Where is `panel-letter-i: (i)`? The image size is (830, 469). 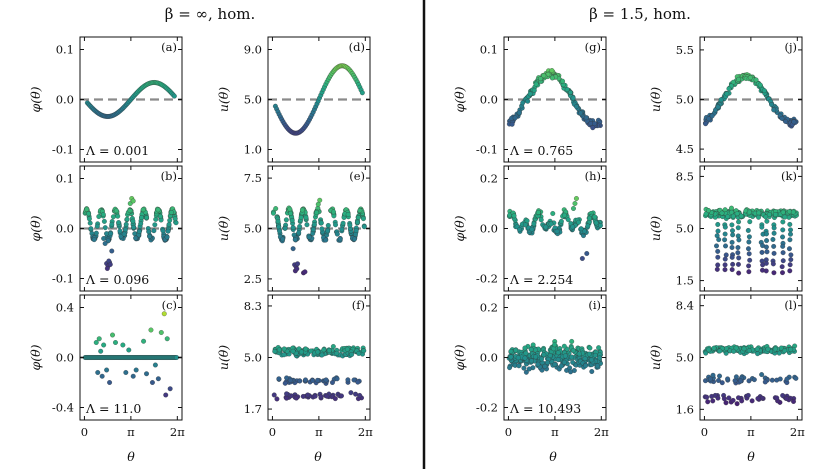
panel-letter-i: (i) is located at coordinates (594, 305).